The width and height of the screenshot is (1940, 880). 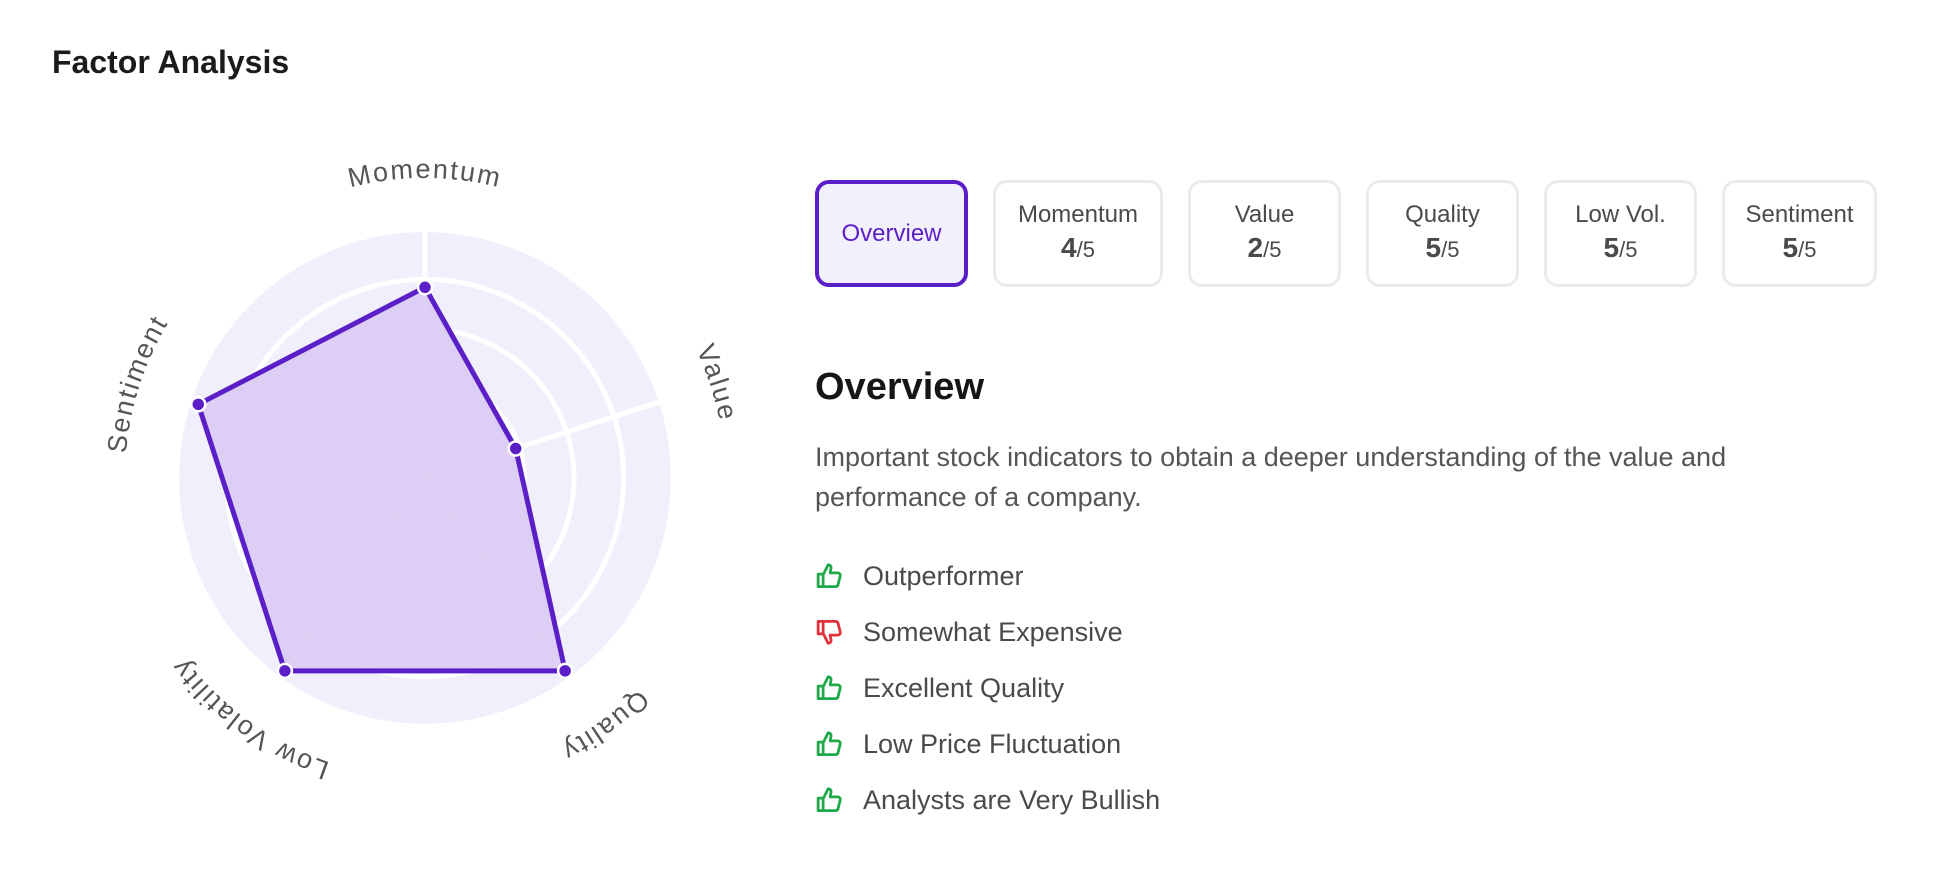 I want to click on list-item: Excellent Quality, so click(x=987, y=688).